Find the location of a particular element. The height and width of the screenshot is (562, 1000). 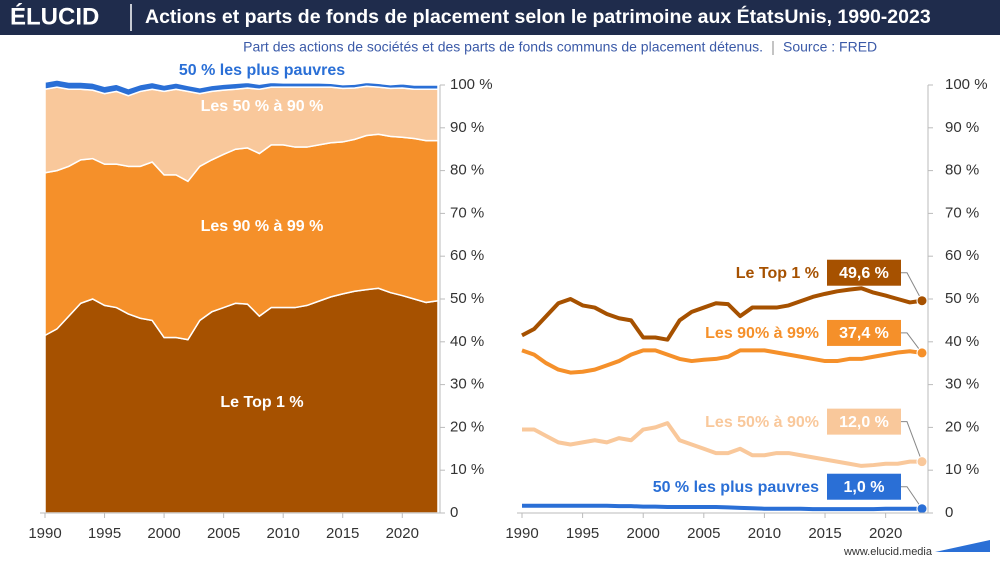

area is located at coordinates (241, 88).